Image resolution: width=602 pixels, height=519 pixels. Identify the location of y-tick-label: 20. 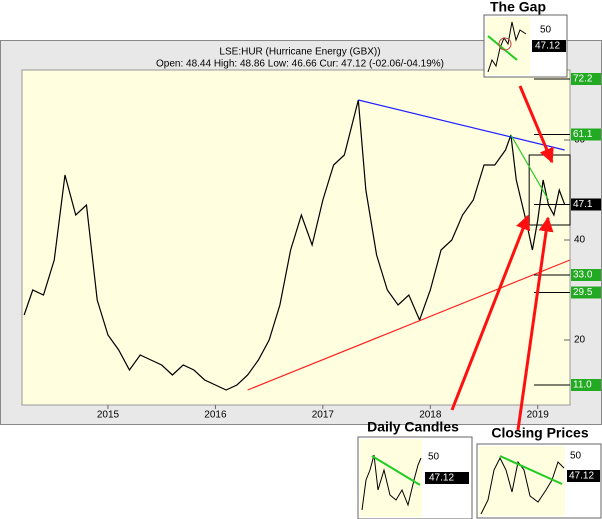
(580, 340).